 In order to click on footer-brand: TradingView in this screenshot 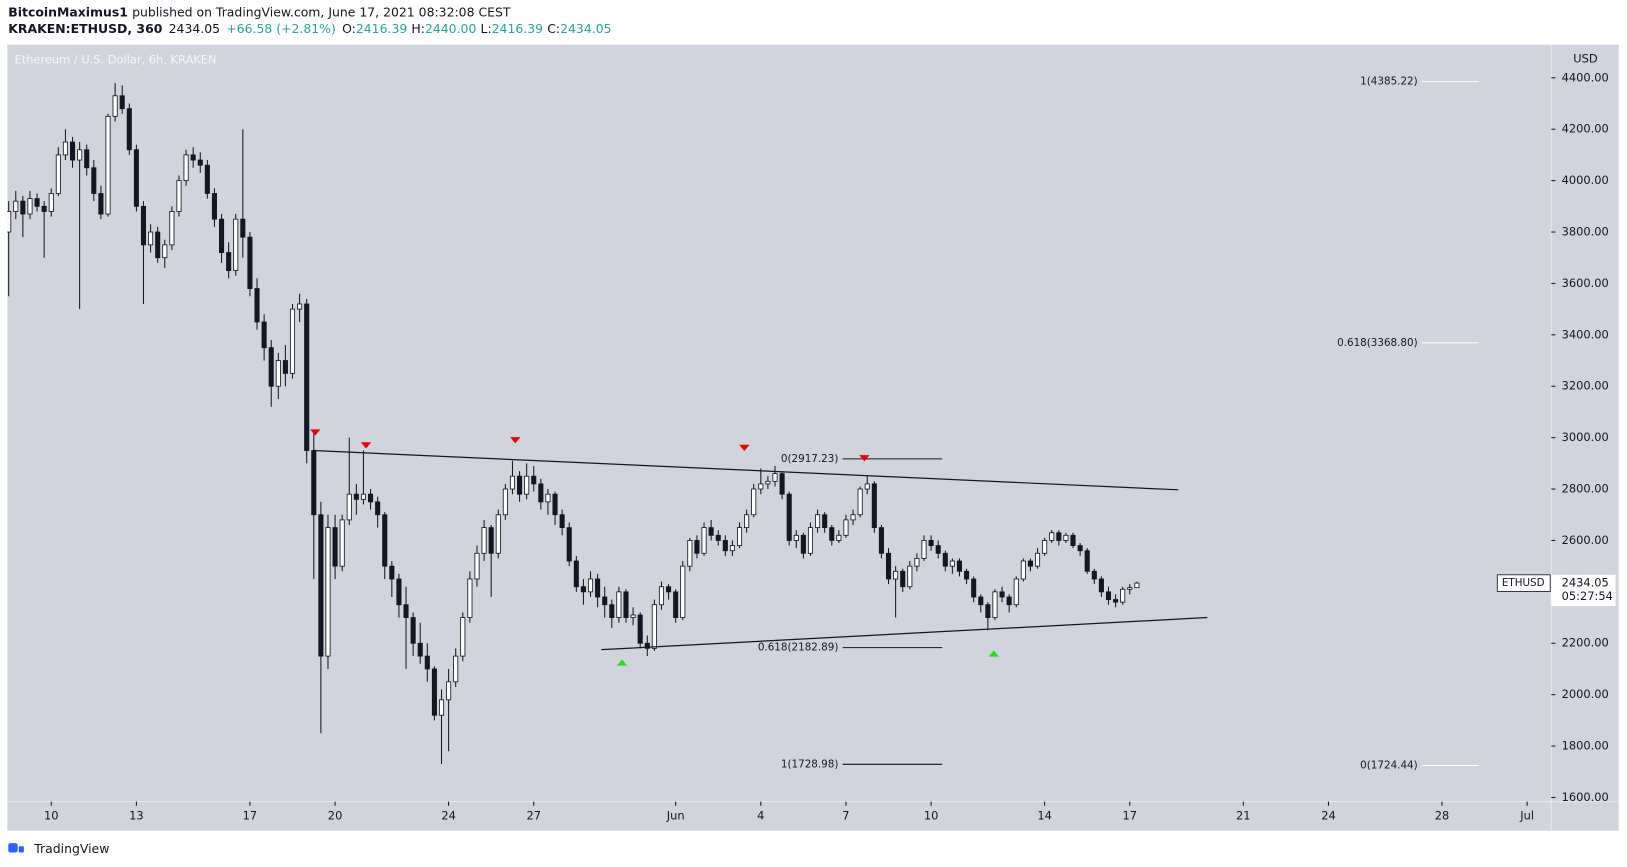, I will do `click(71, 848)`.